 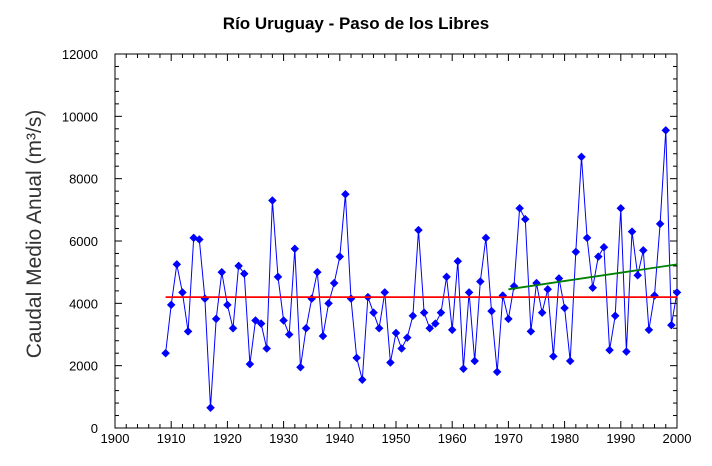 I want to click on y-axis-label: Caudal Medio Anual (m³/s), so click(x=34, y=234).